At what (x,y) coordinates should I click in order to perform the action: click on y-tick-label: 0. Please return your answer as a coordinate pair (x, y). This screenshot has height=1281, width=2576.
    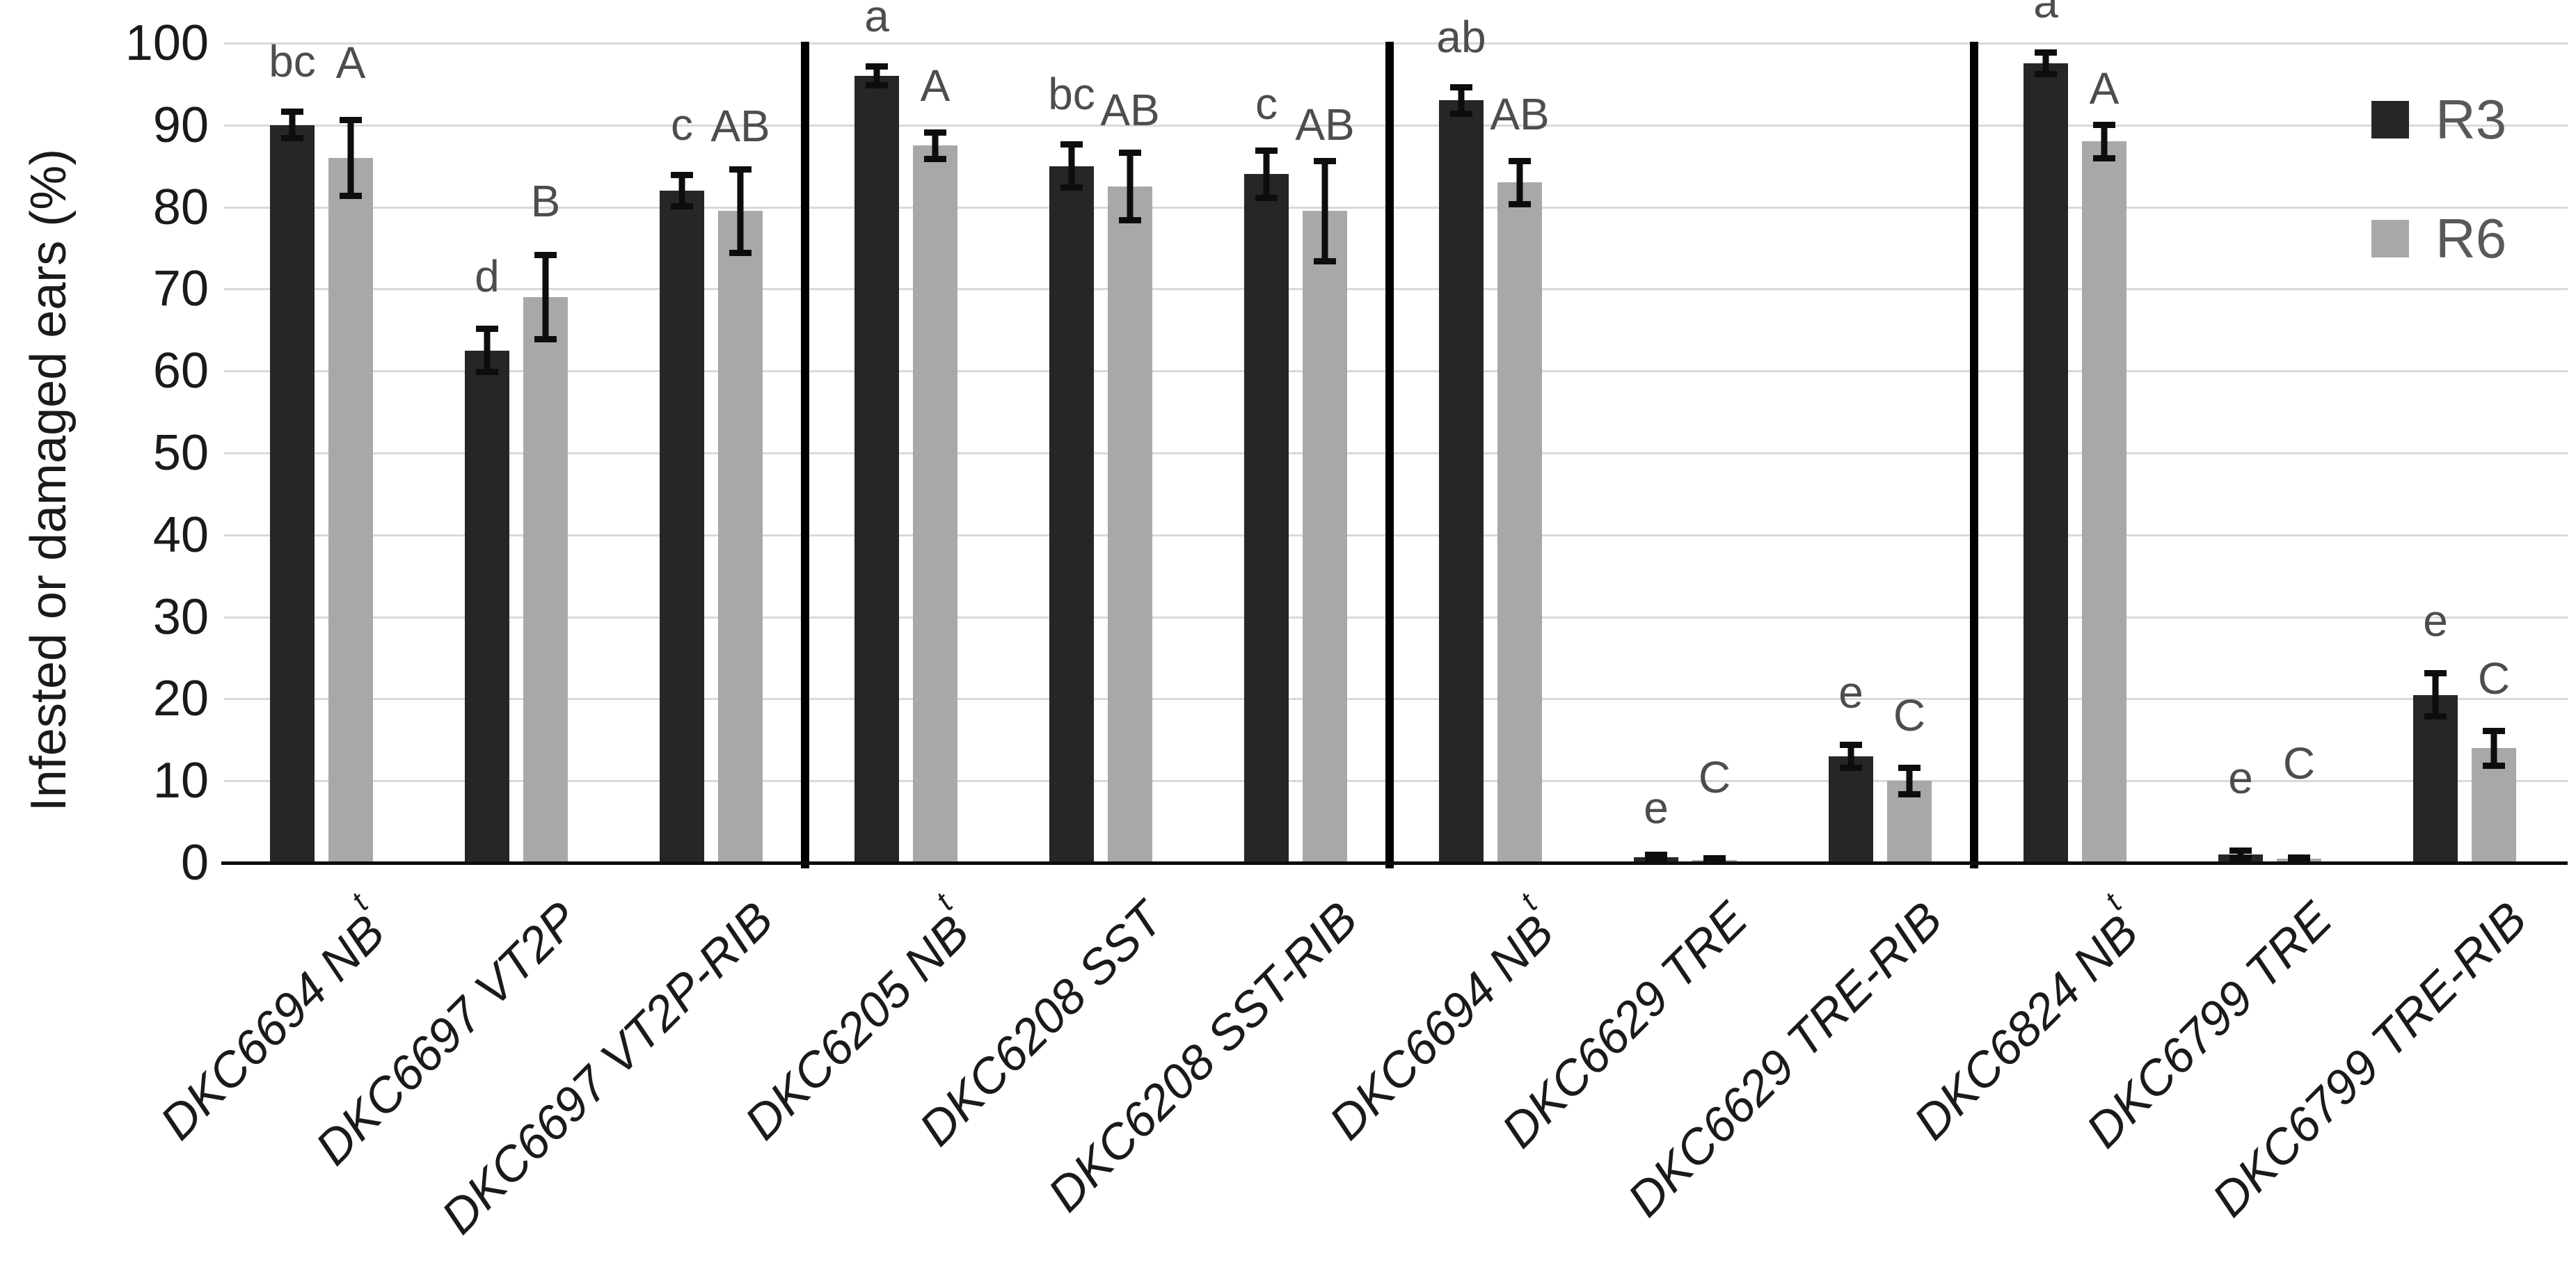
    Looking at the image, I should click on (194, 863).